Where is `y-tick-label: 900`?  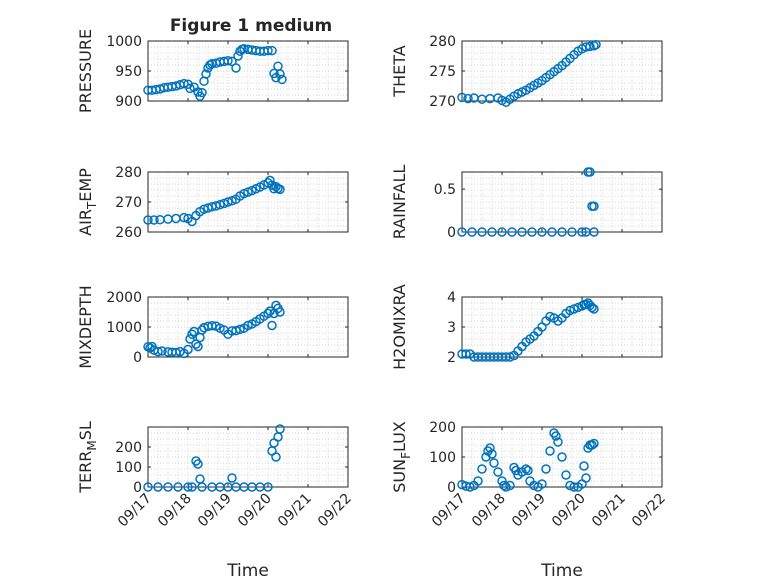
y-tick-label: 900 is located at coordinates (128, 102).